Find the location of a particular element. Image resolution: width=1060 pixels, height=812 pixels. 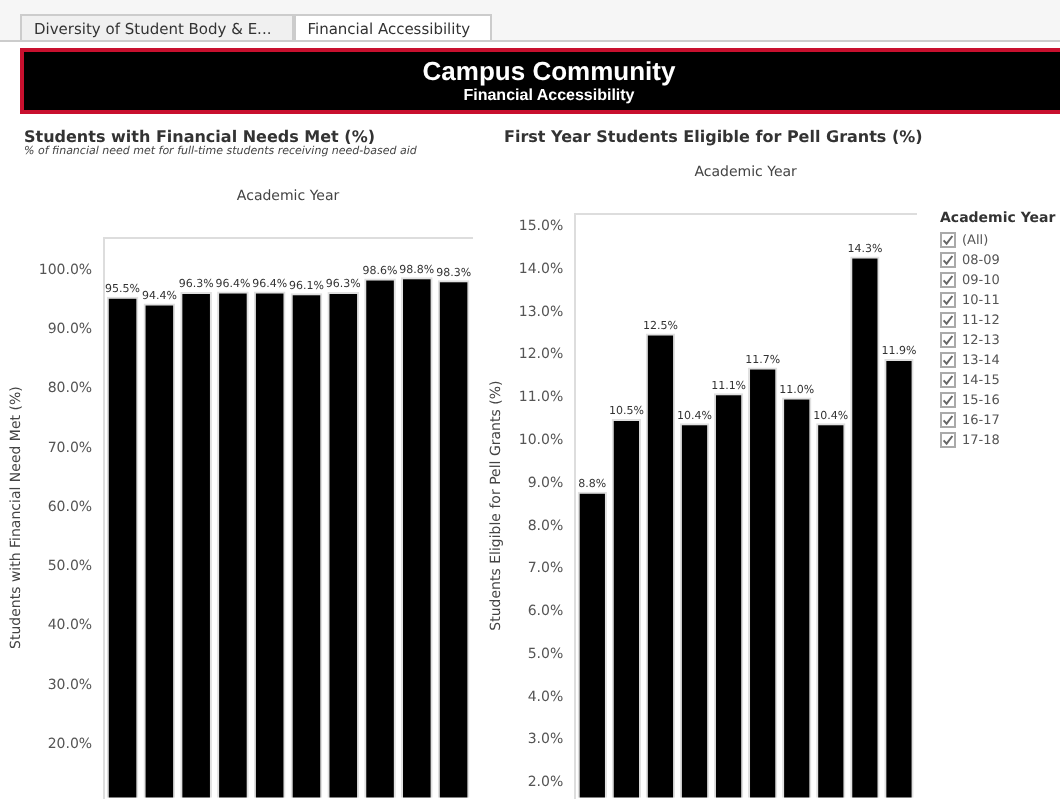

chart-title: First Year Students Eligible for Pell Grants (%) is located at coordinates (714, 137).